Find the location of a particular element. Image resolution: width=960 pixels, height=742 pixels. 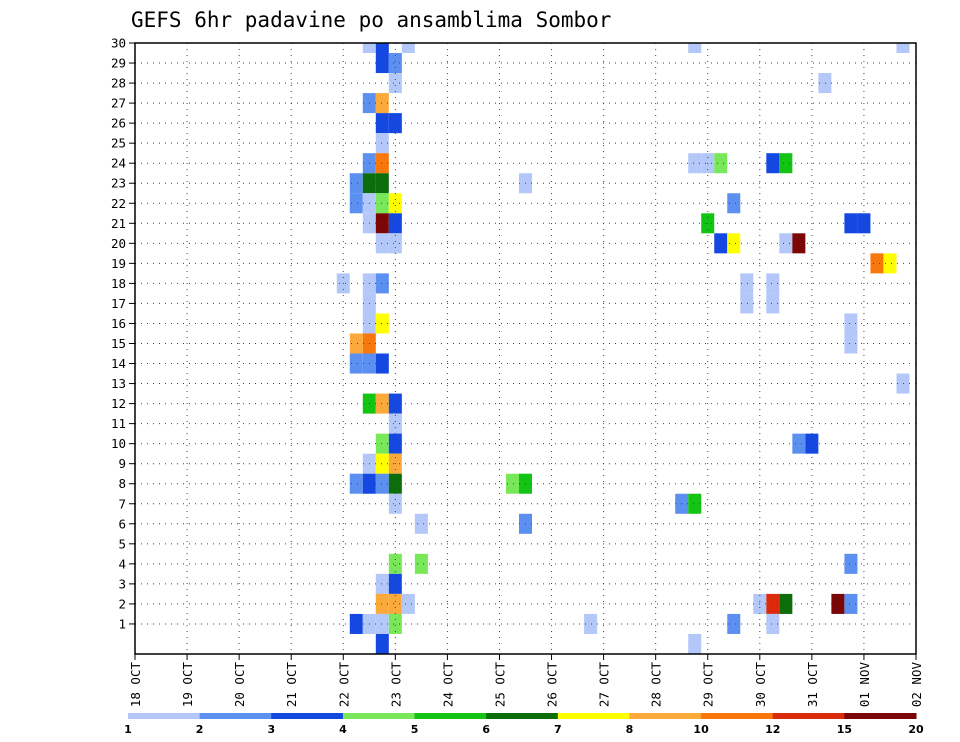

x-tick-label: 28 OCT is located at coordinates (656, 685).